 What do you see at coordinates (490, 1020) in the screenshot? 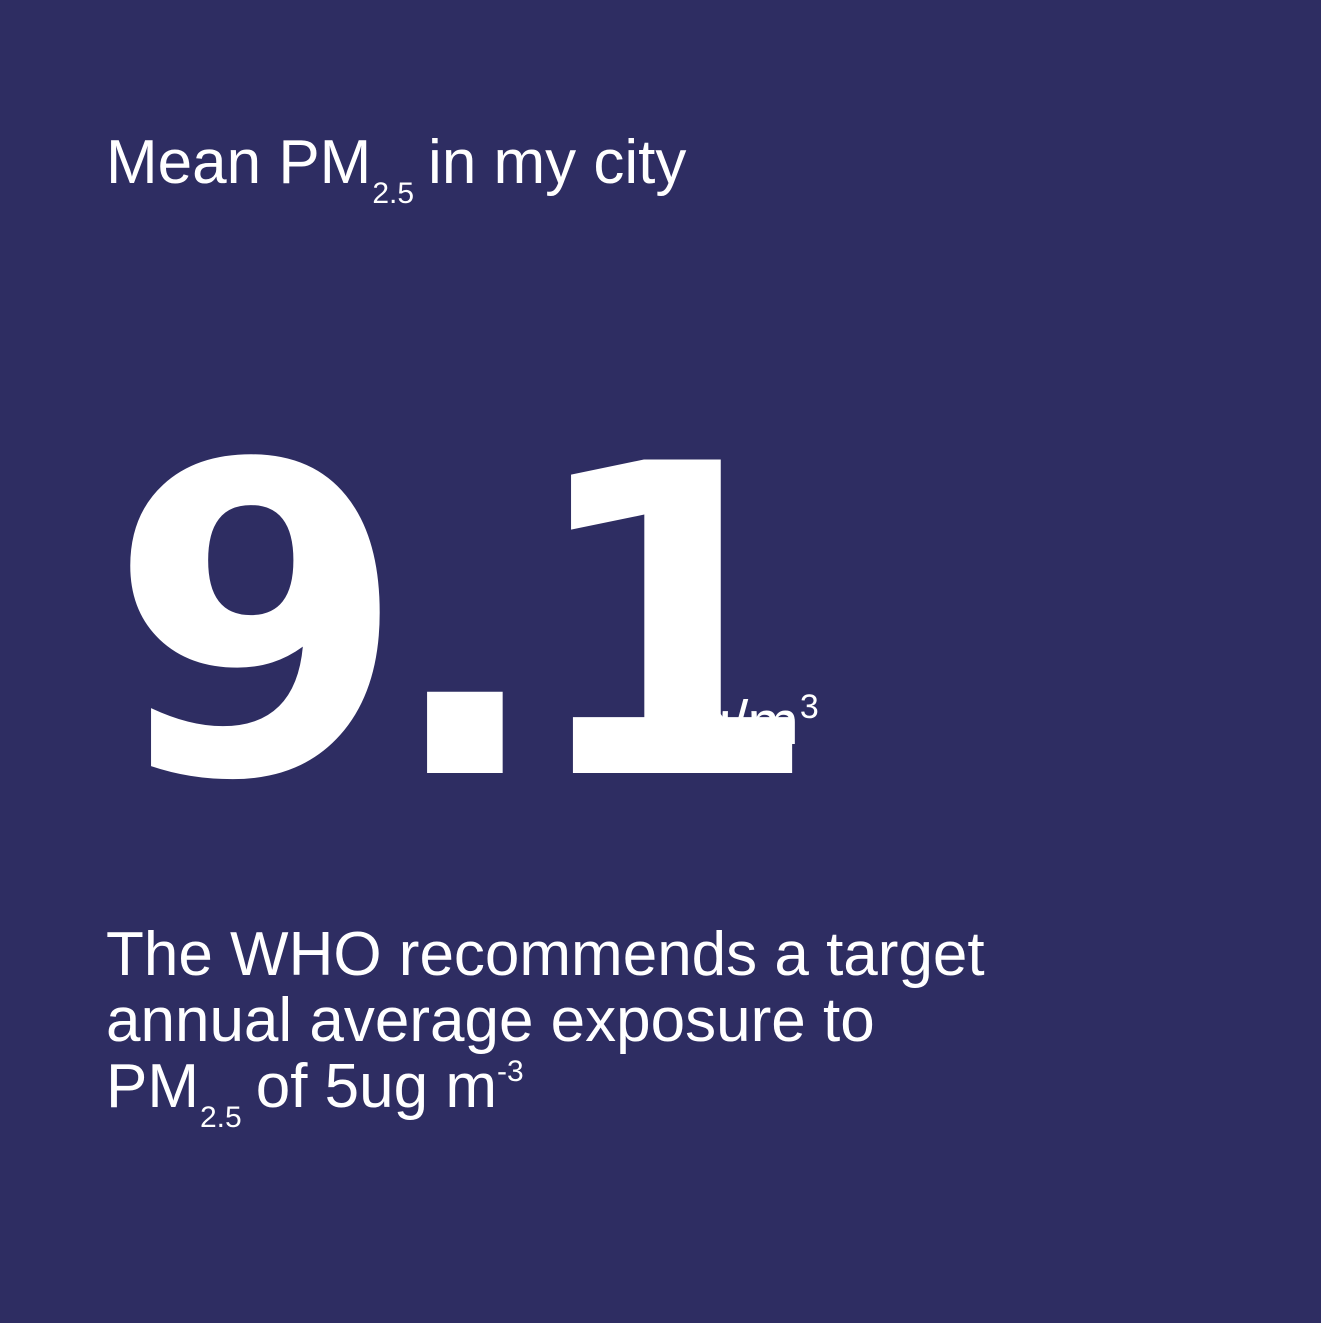
I see `note-line-2: annual average exposure to` at bounding box center [490, 1020].